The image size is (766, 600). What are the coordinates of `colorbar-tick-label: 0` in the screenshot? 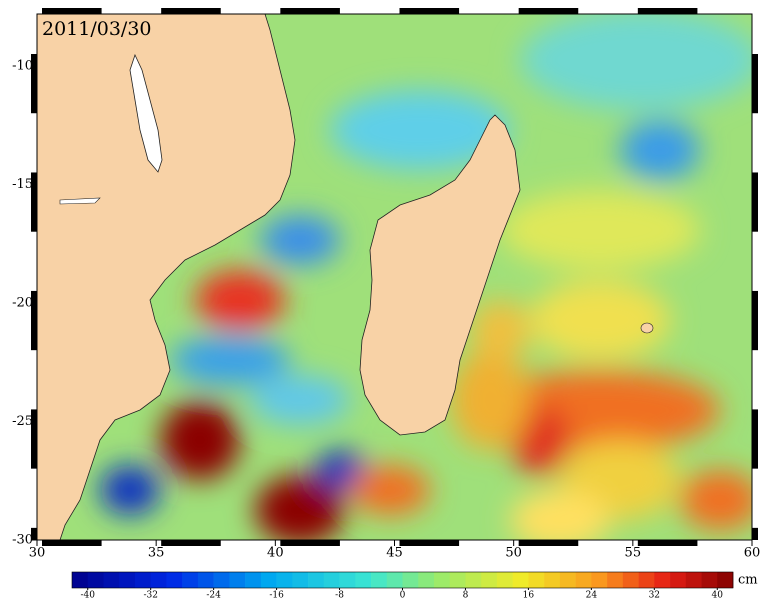 It's located at (403, 595).